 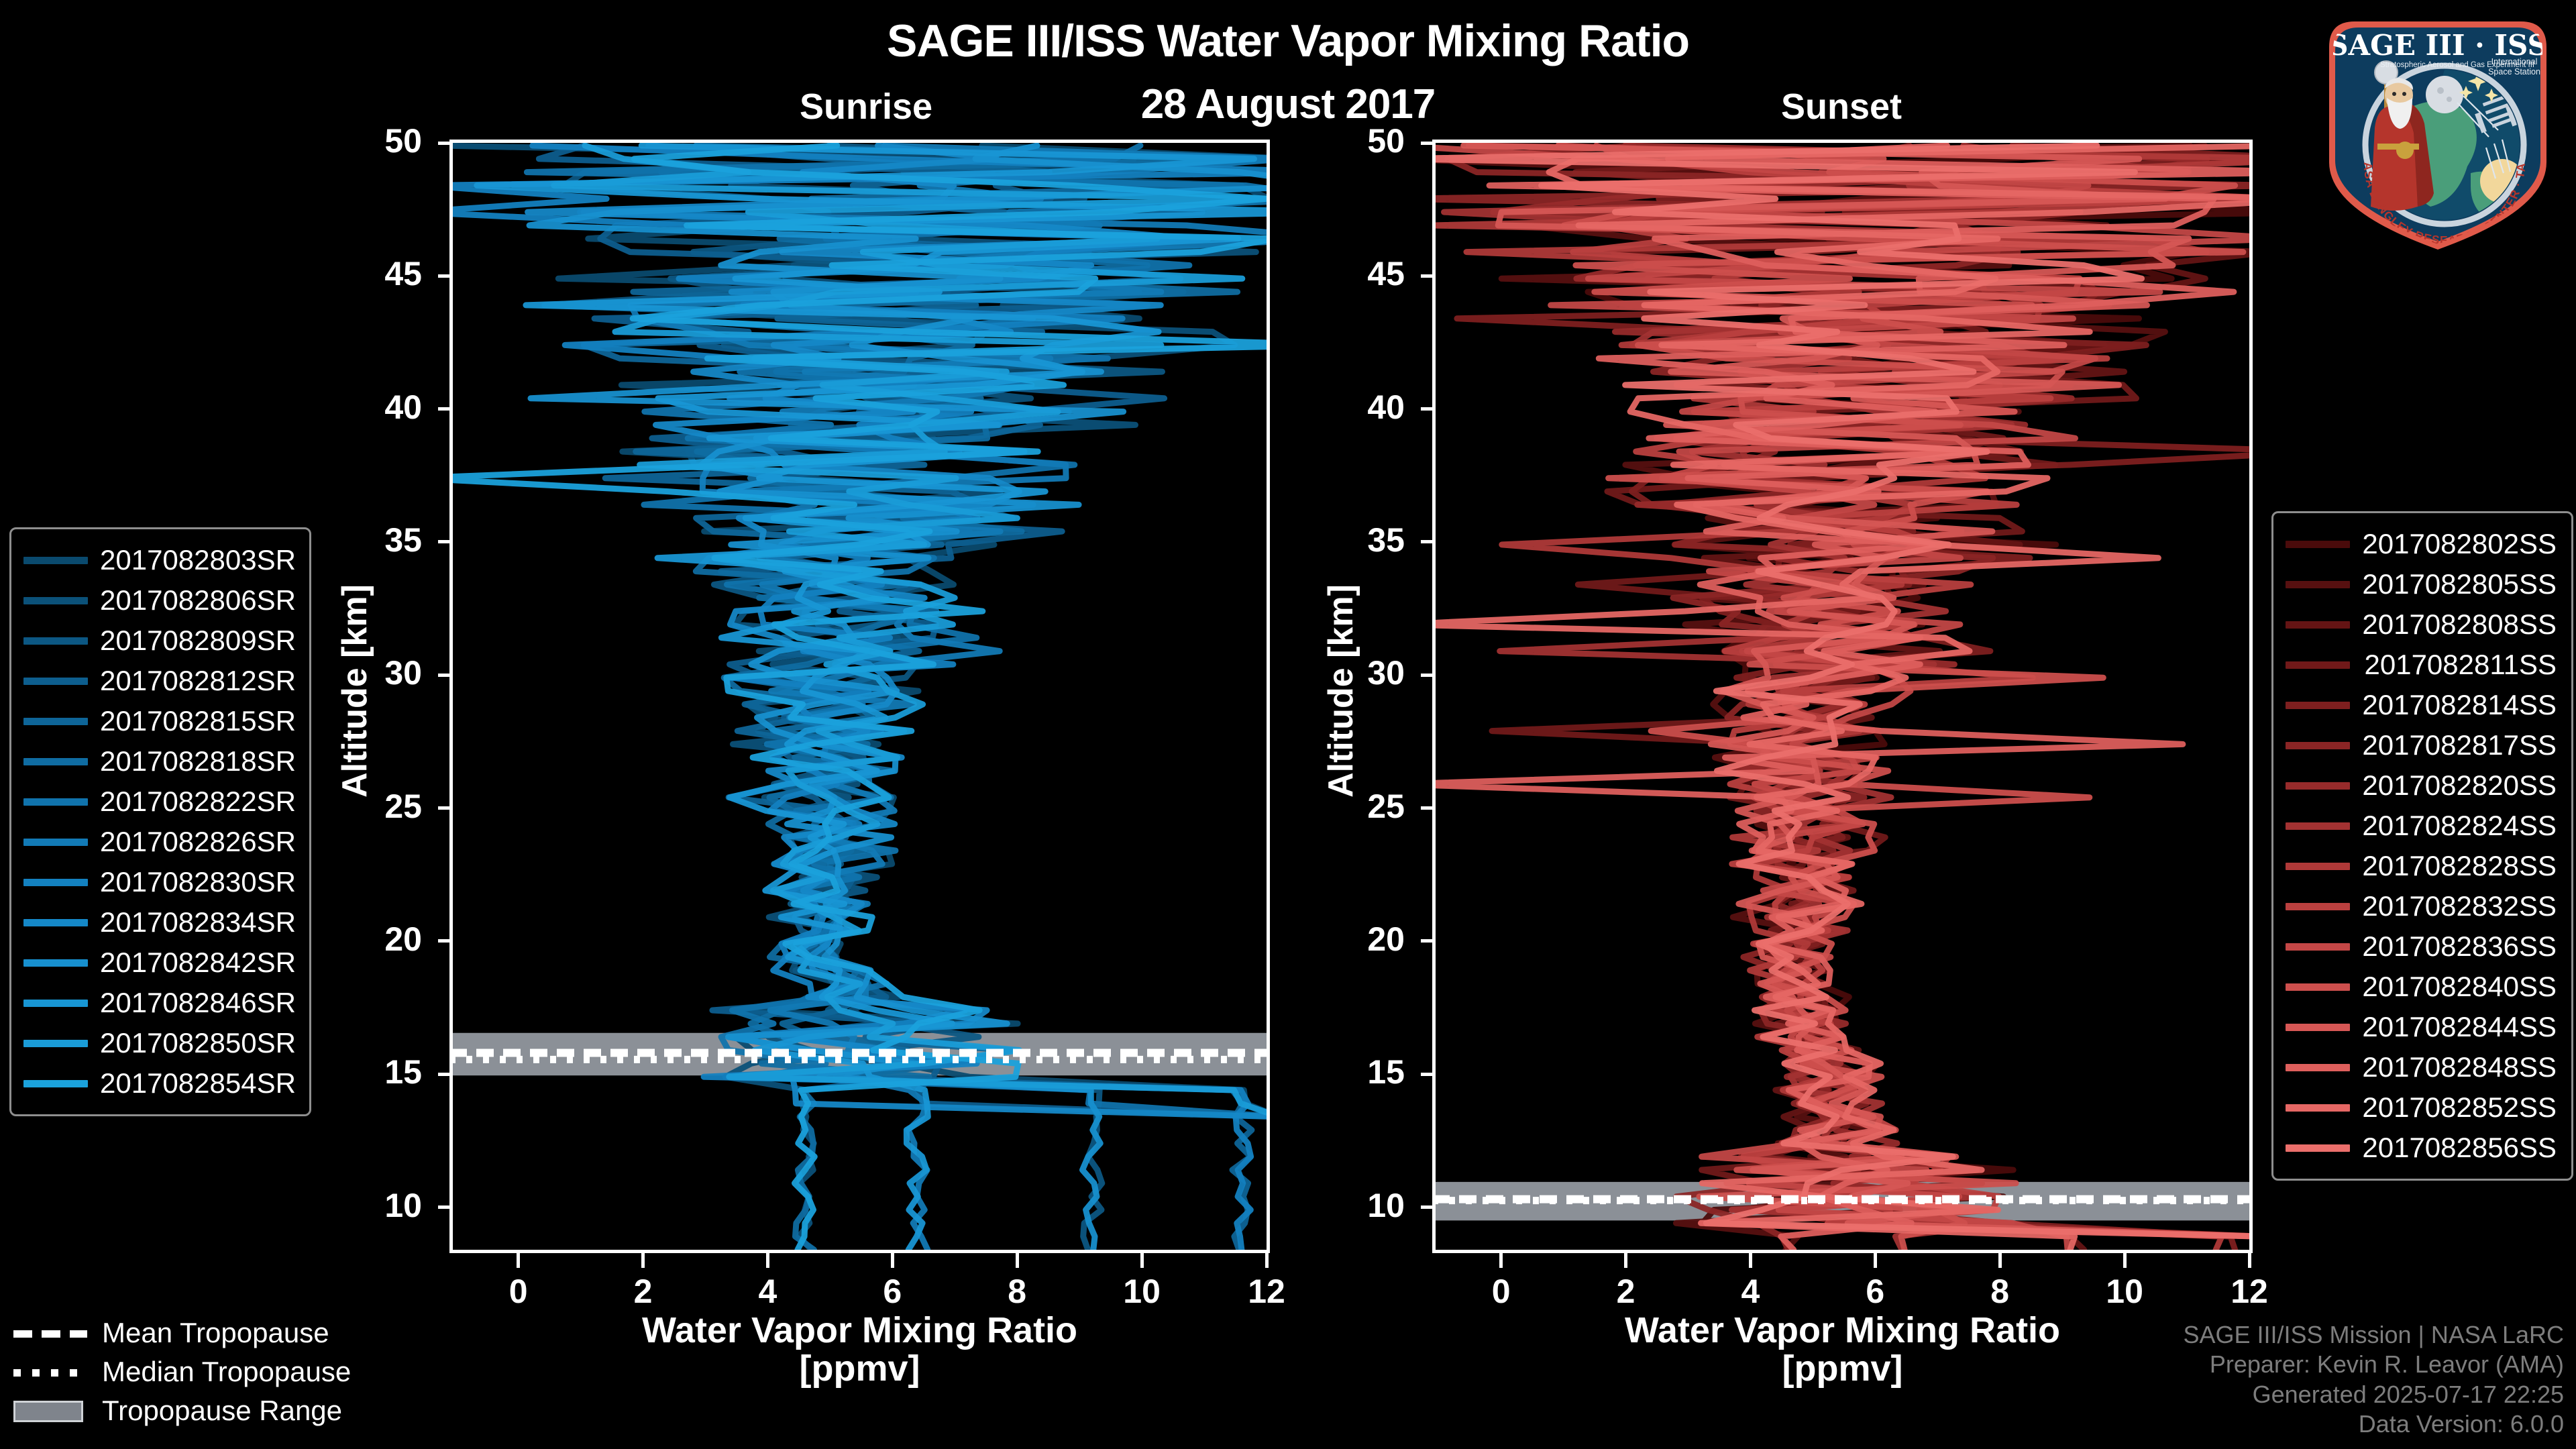 What do you see at coordinates (55, 721) in the screenshot?
I see `legend-swatch-2017082815SR` at bounding box center [55, 721].